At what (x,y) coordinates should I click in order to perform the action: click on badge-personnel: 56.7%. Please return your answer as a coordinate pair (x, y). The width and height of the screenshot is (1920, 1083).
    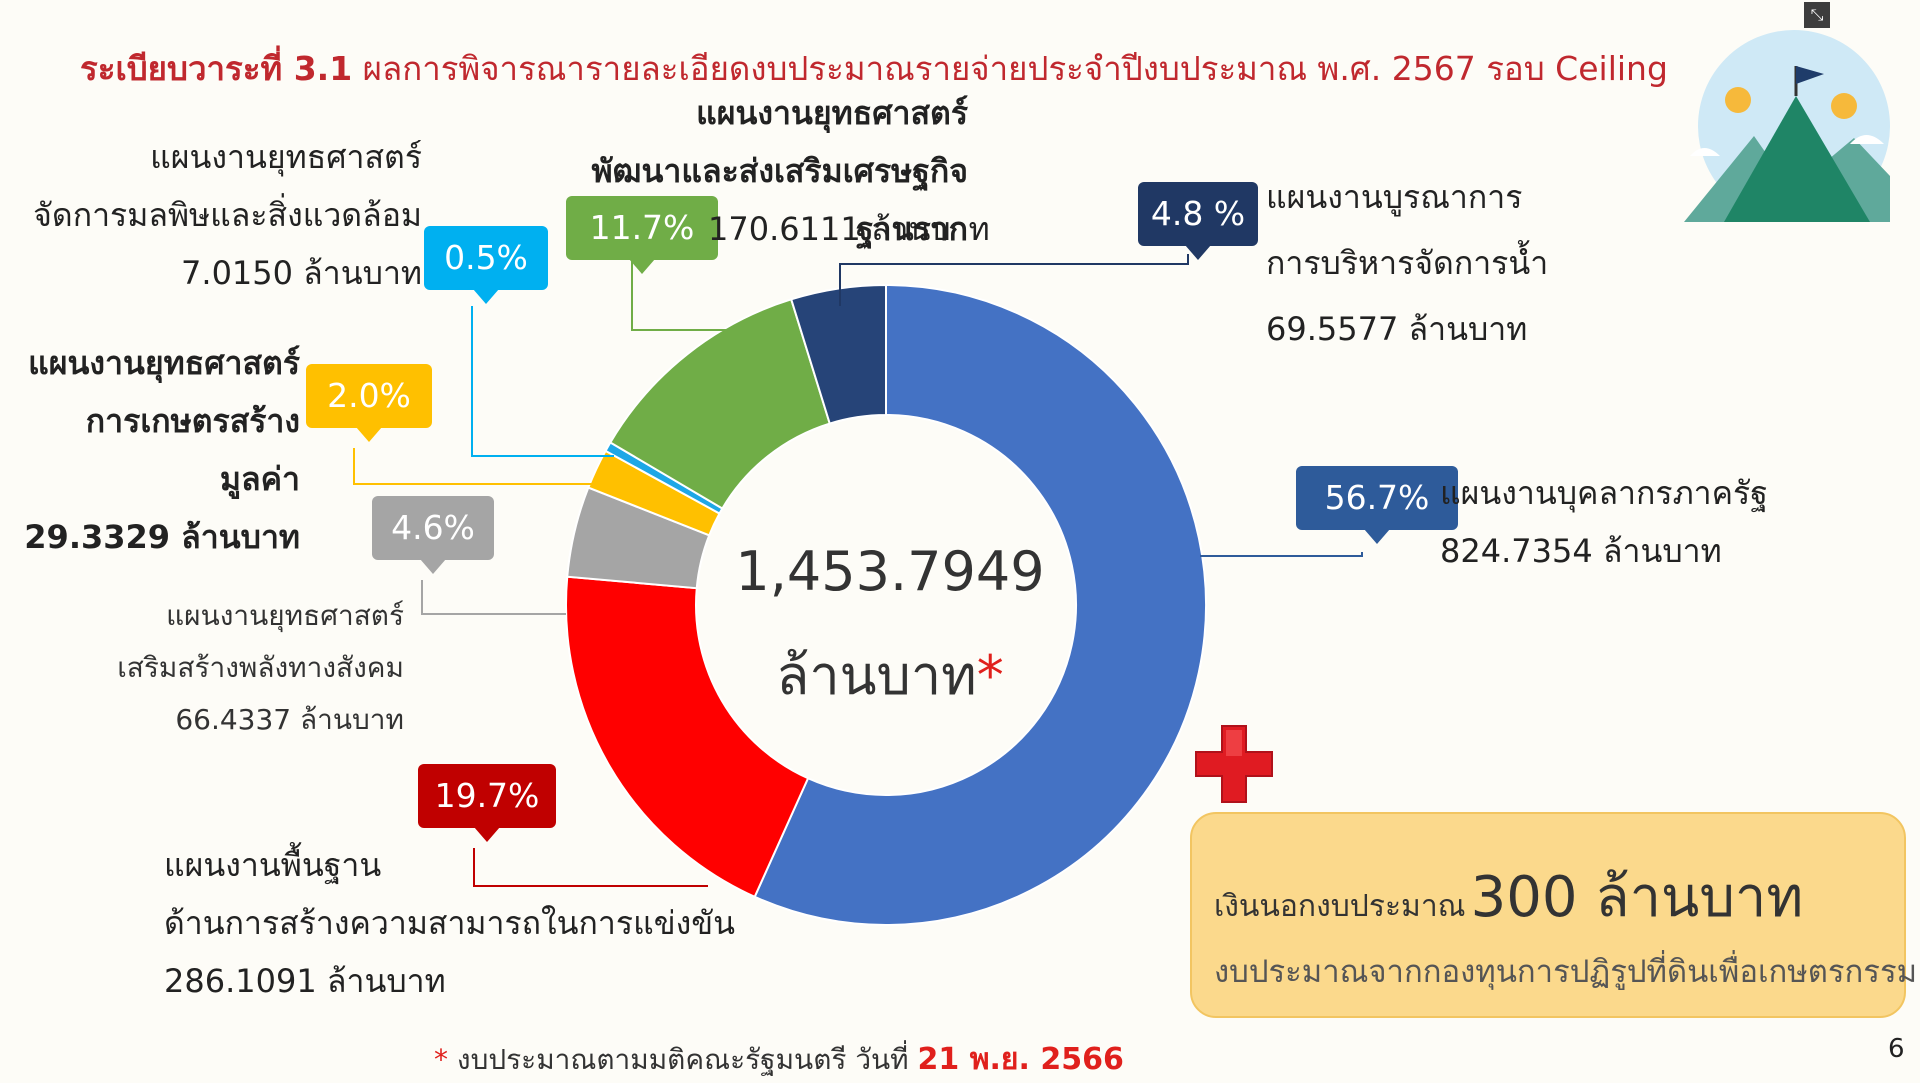
    Looking at the image, I should click on (1377, 505).